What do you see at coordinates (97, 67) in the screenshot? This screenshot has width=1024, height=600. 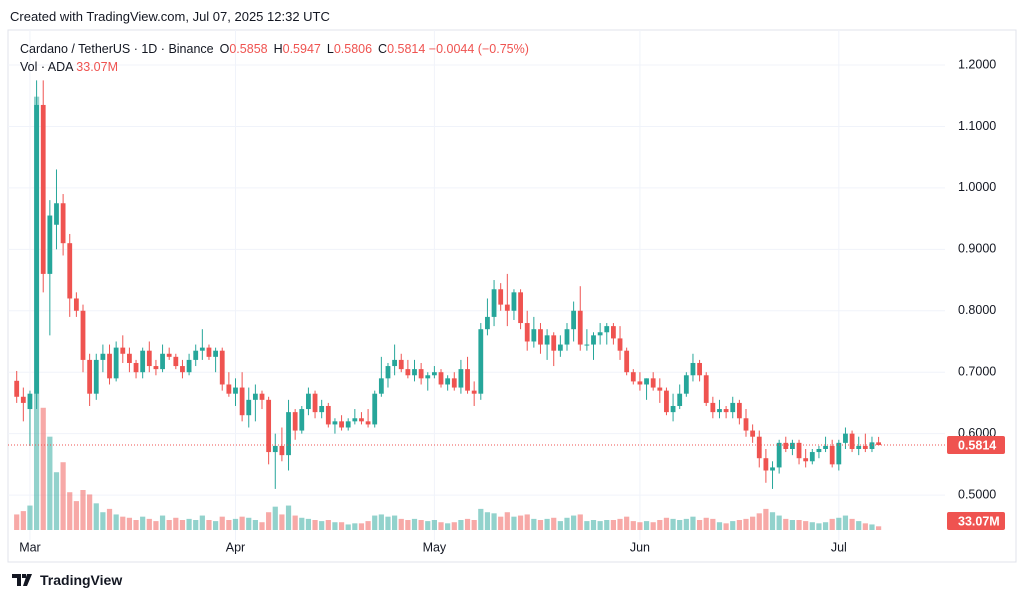 I see `volume-value: 33.07M` at bounding box center [97, 67].